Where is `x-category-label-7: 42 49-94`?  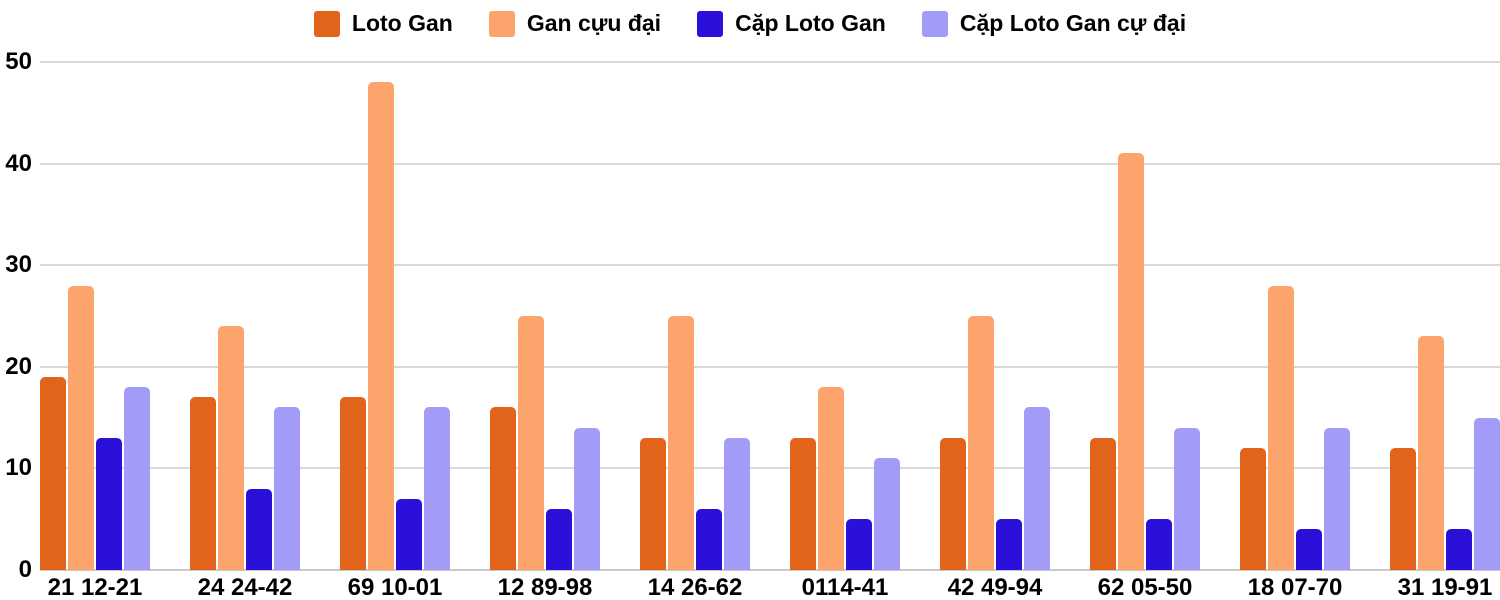
x-category-label-7: 42 49-94 is located at coordinates (995, 587).